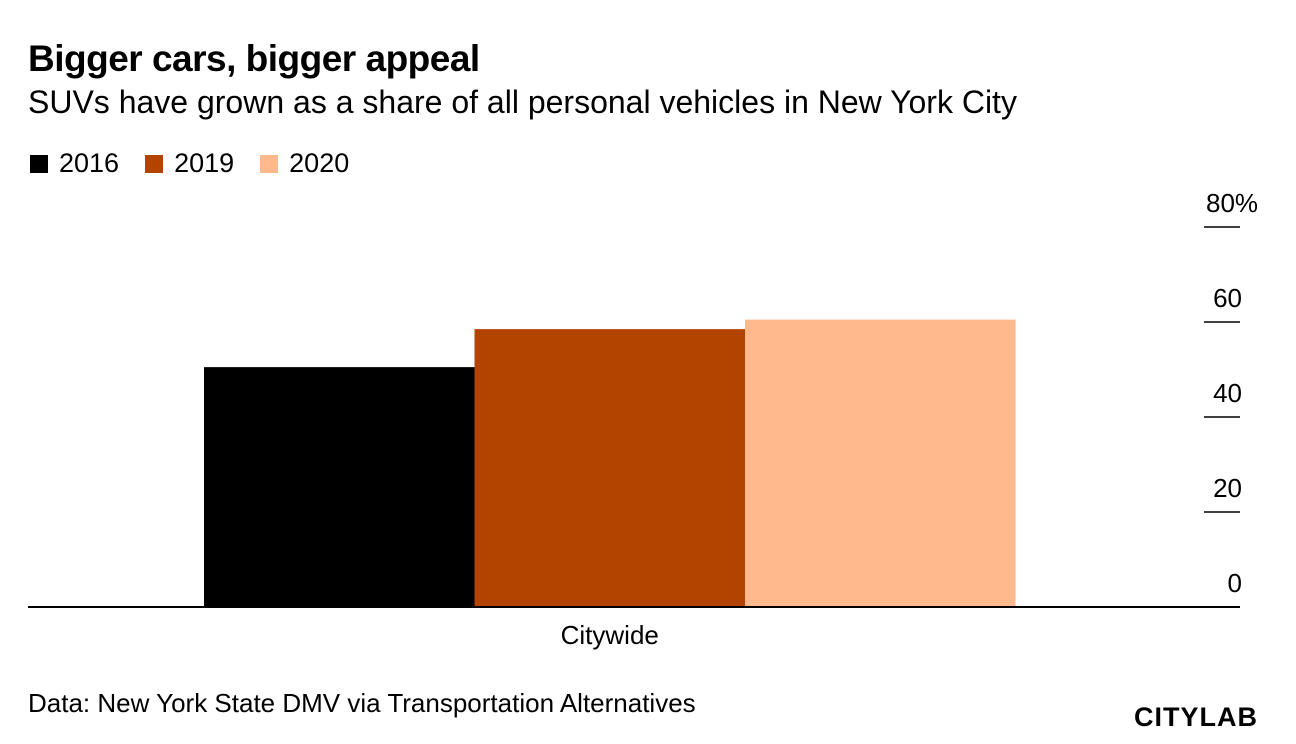 This screenshot has height=744, width=1296. What do you see at coordinates (339, 487) in the screenshot?
I see `bar-2016-citywide` at bounding box center [339, 487].